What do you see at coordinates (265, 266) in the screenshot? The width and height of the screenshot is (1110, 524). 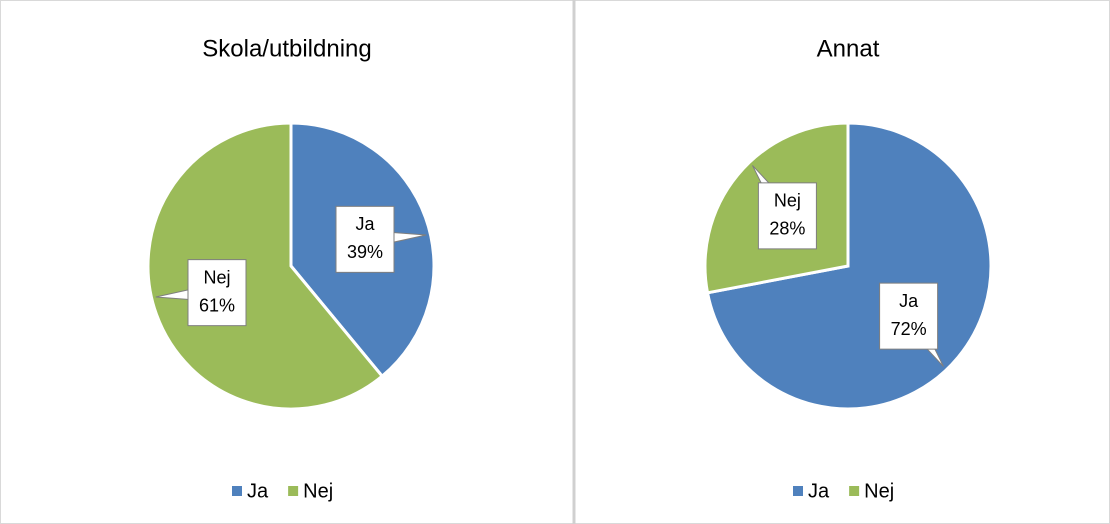 I see `pie-slice` at bounding box center [265, 266].